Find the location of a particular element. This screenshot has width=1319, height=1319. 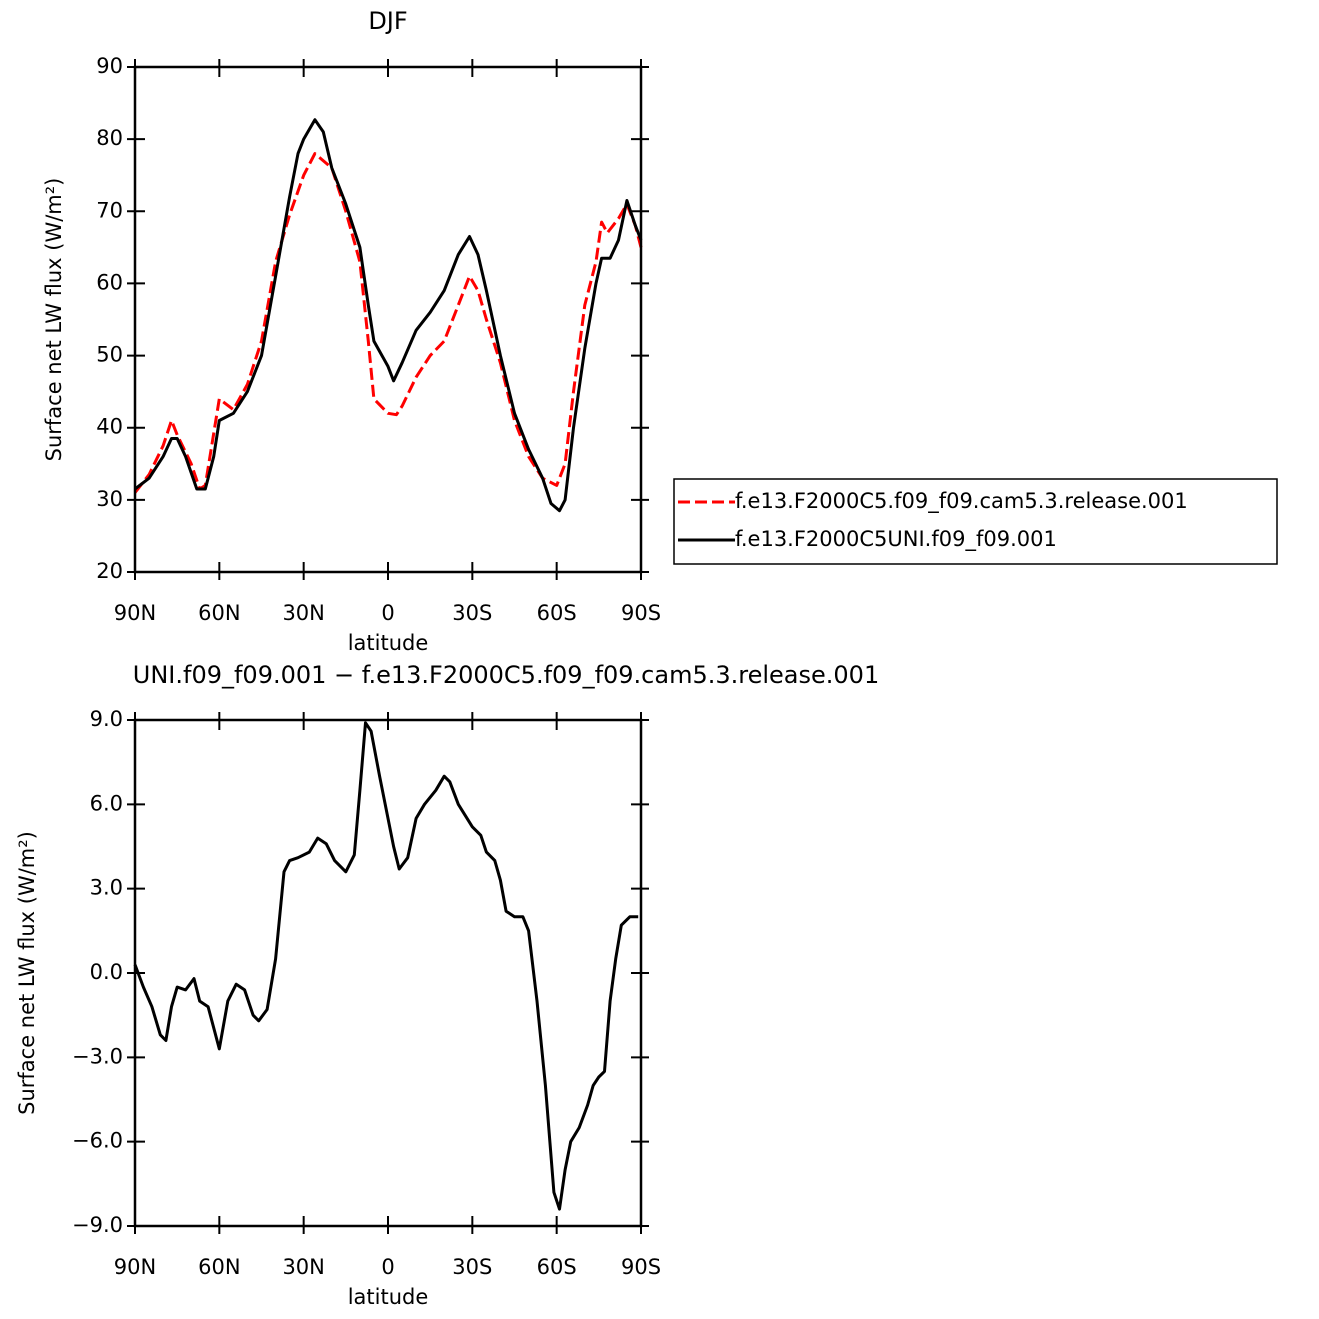

legend-box is located at coordinates (975, 521).